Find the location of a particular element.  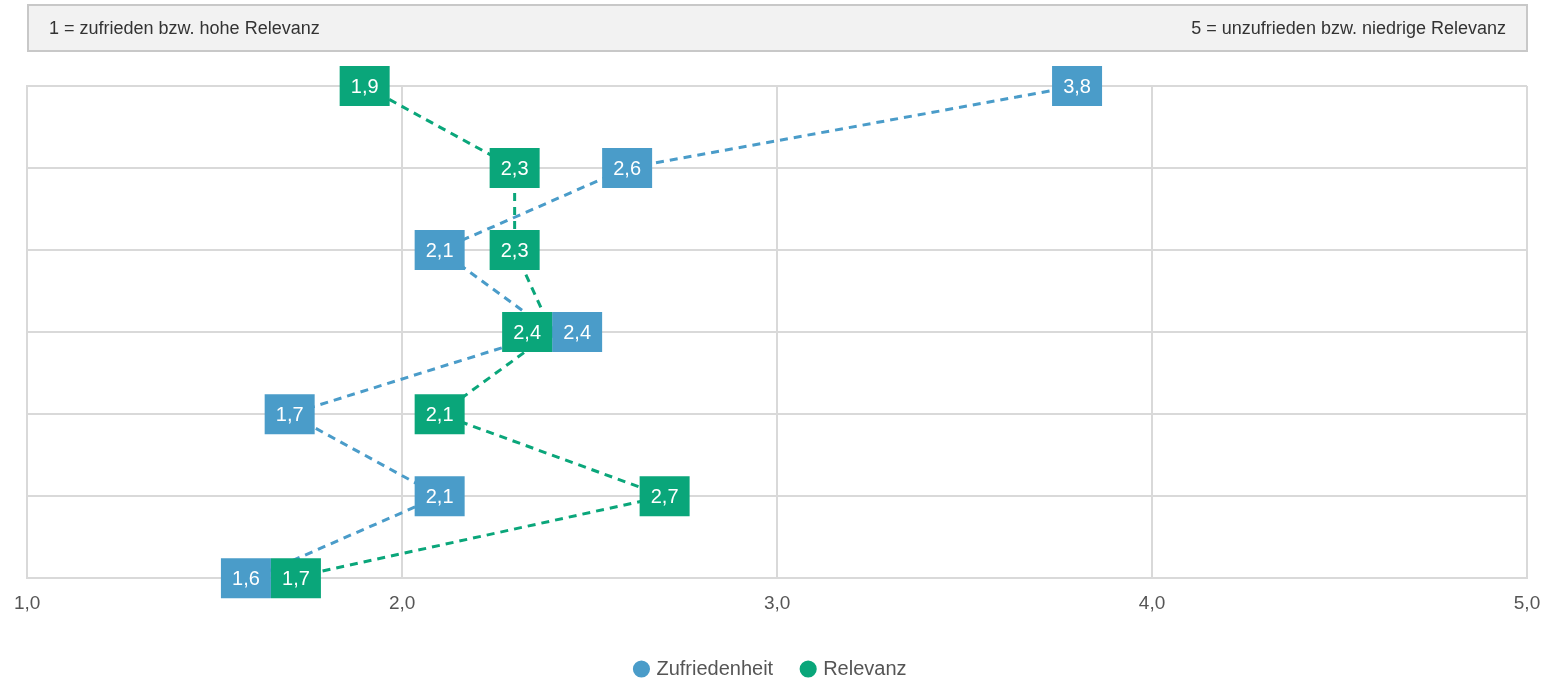

text: 1 = zufrieden bzw. hohe Relevanz is located at coordinates (184, 28).